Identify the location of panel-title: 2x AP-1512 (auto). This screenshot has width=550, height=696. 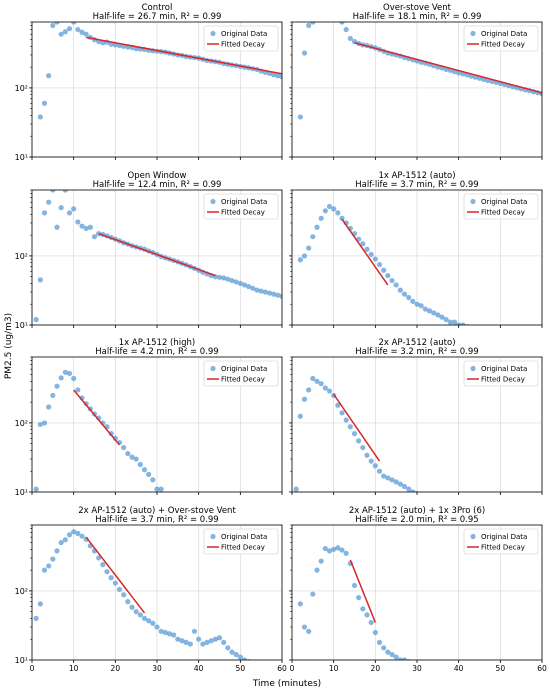
(416, 343).